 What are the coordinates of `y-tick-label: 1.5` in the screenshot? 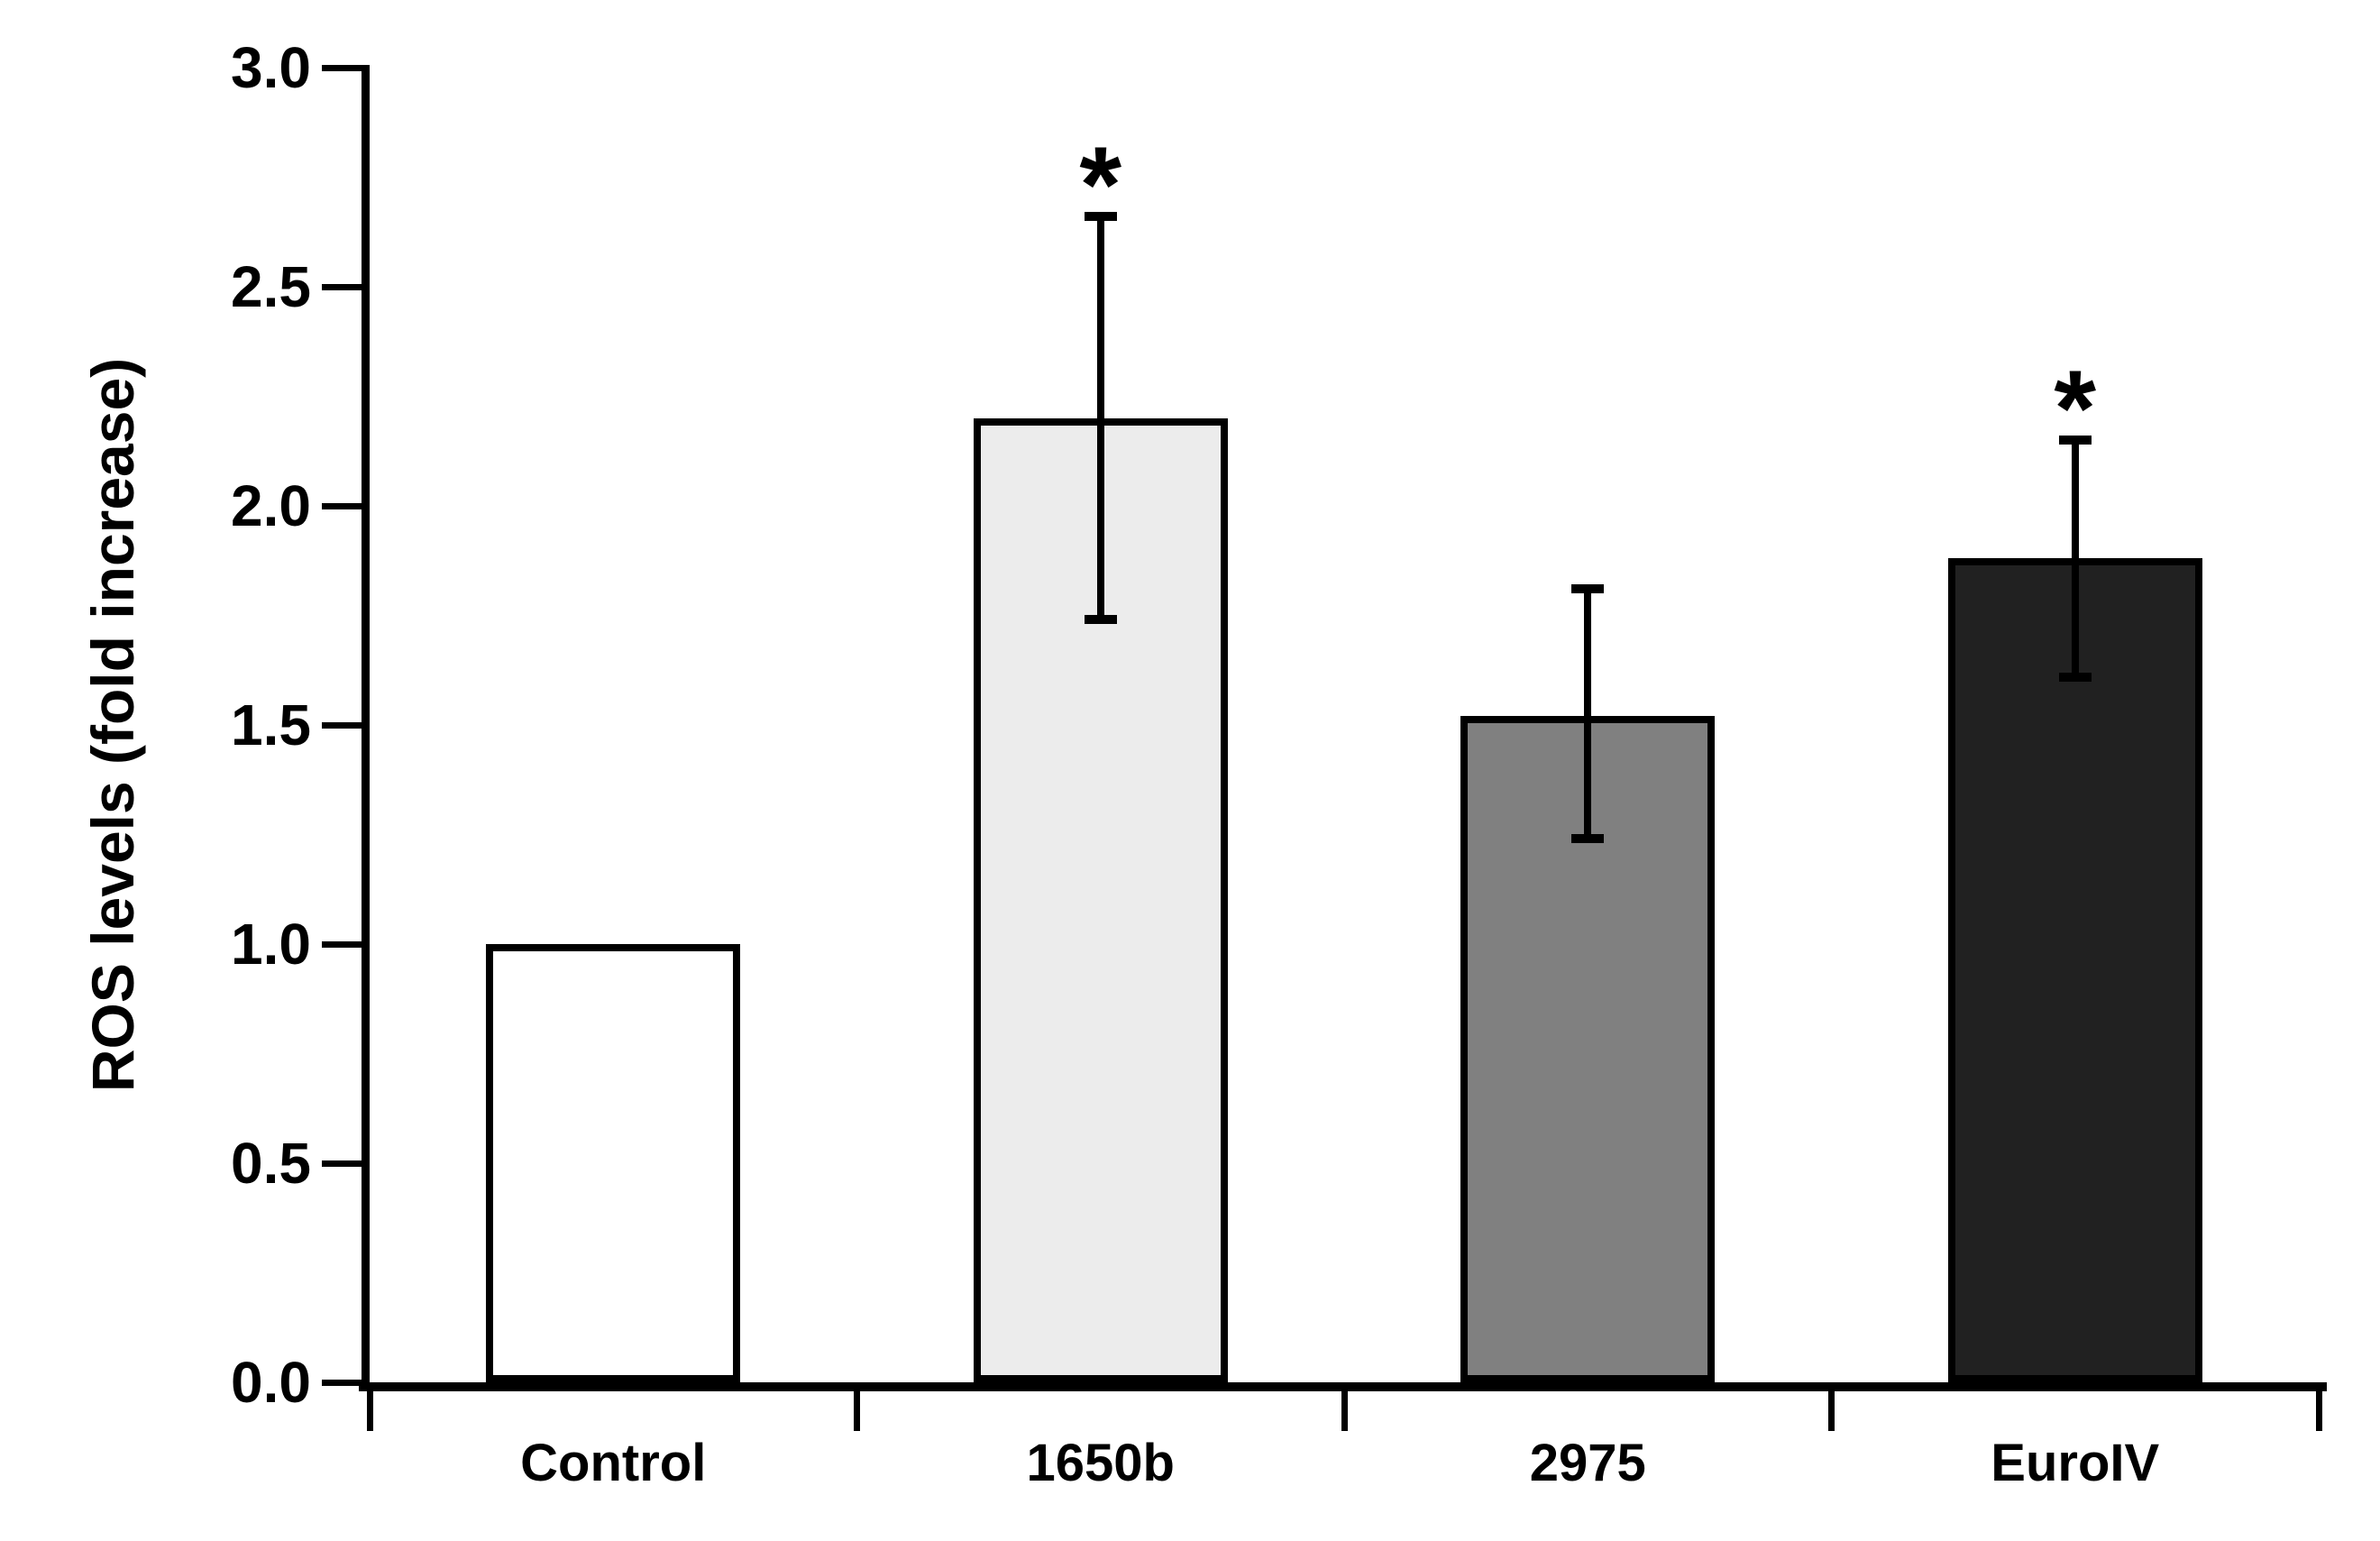 It's located at (271, 725).